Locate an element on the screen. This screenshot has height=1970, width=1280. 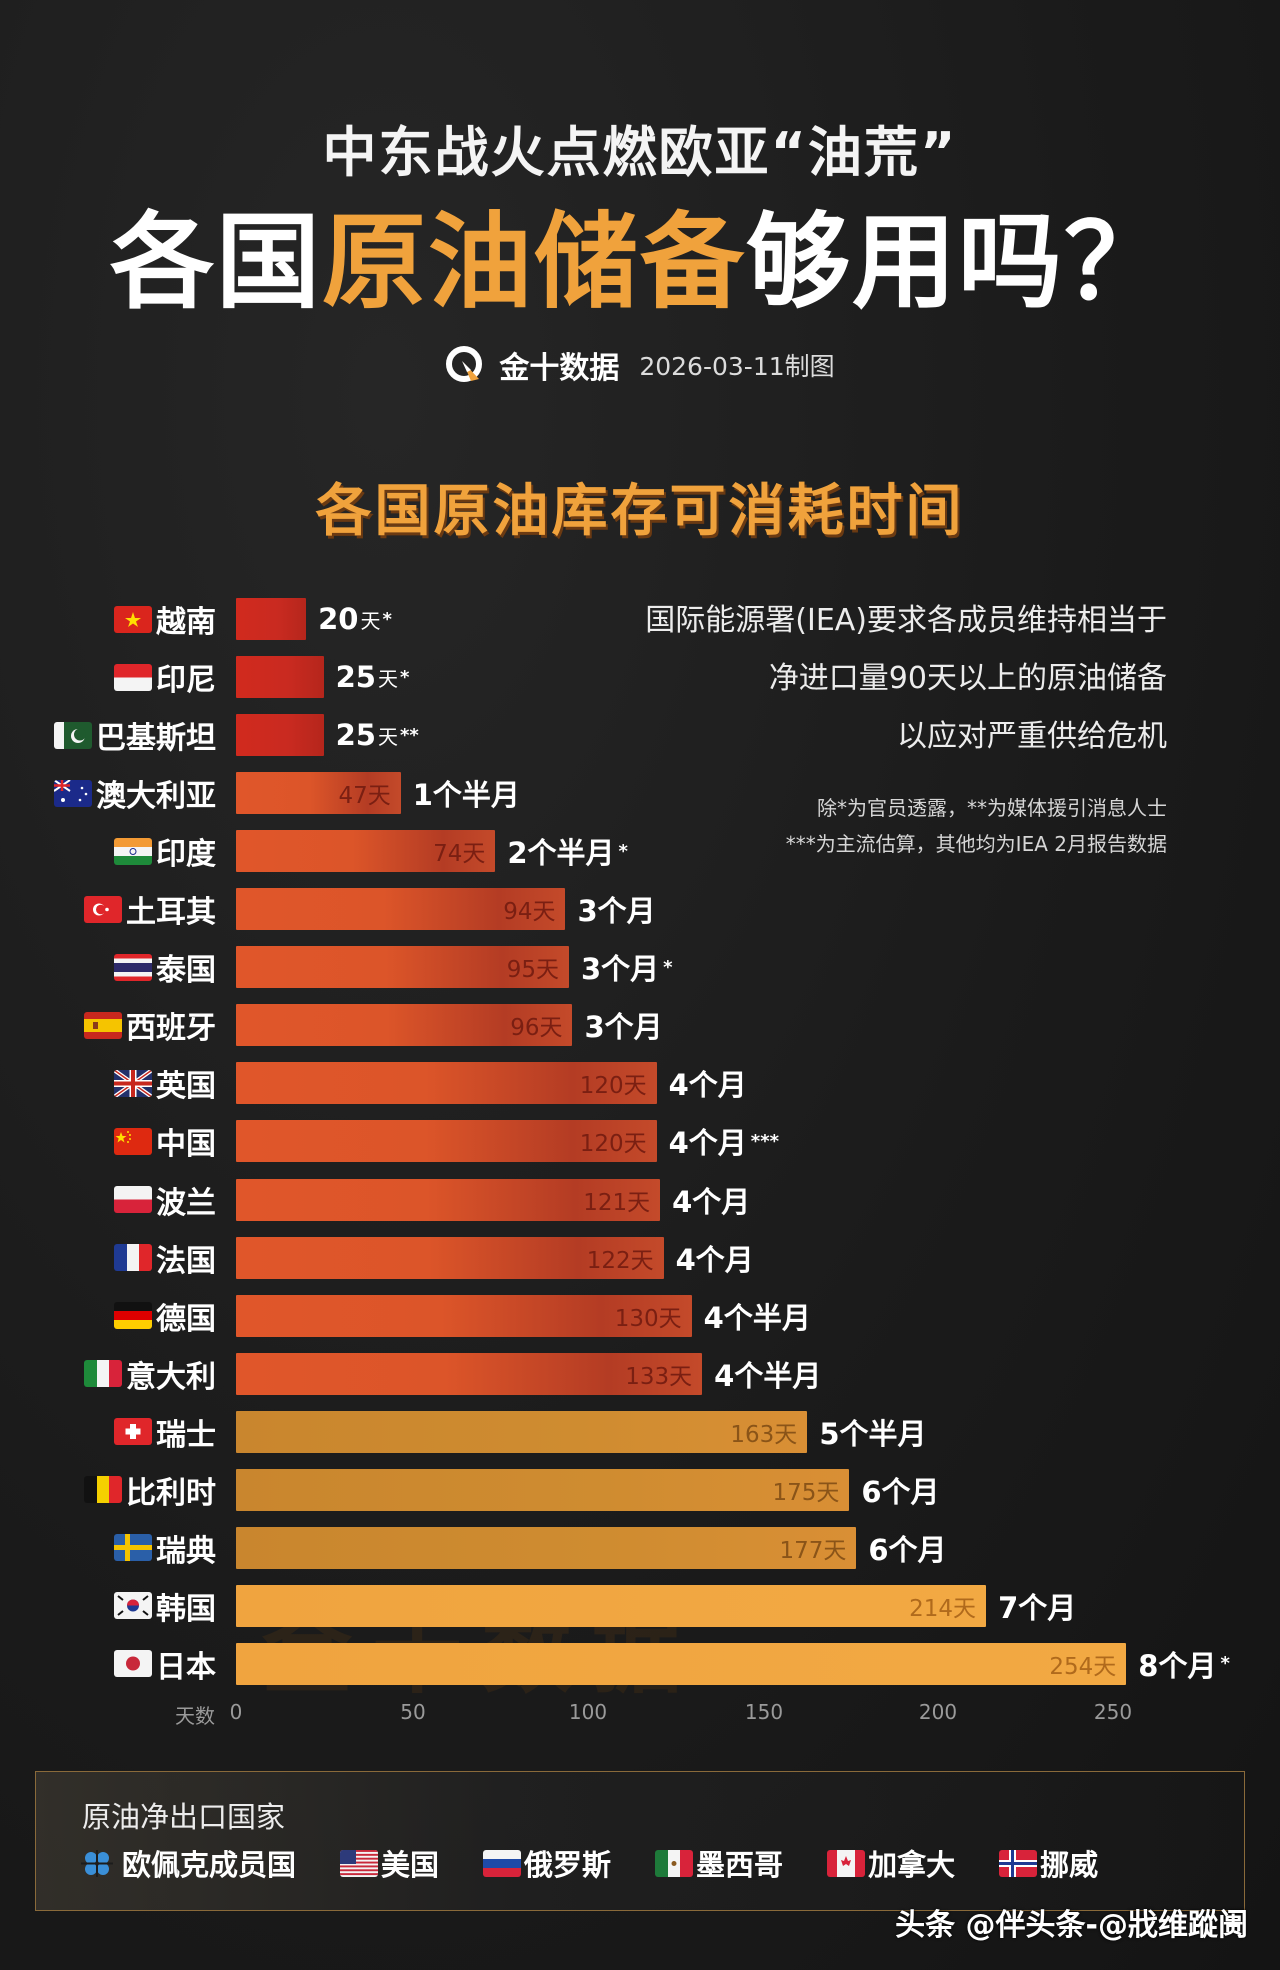
bar-row: 意大利 133天 4个半月 is located at coordinates (640, 1378).